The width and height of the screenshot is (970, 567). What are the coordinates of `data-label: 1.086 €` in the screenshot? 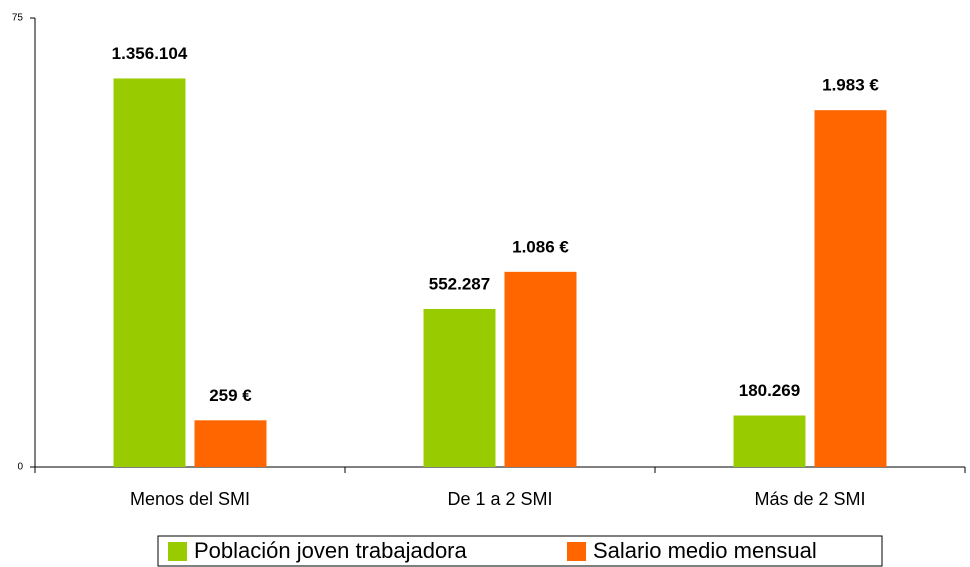 It's located at (540, 246).